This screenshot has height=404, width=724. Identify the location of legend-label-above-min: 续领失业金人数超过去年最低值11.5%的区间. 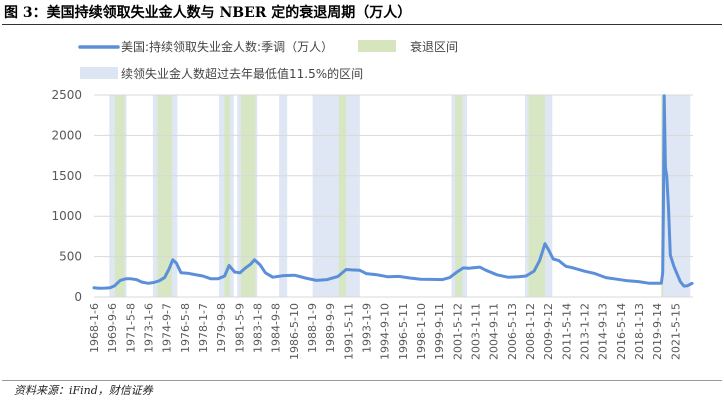
(242, 73).